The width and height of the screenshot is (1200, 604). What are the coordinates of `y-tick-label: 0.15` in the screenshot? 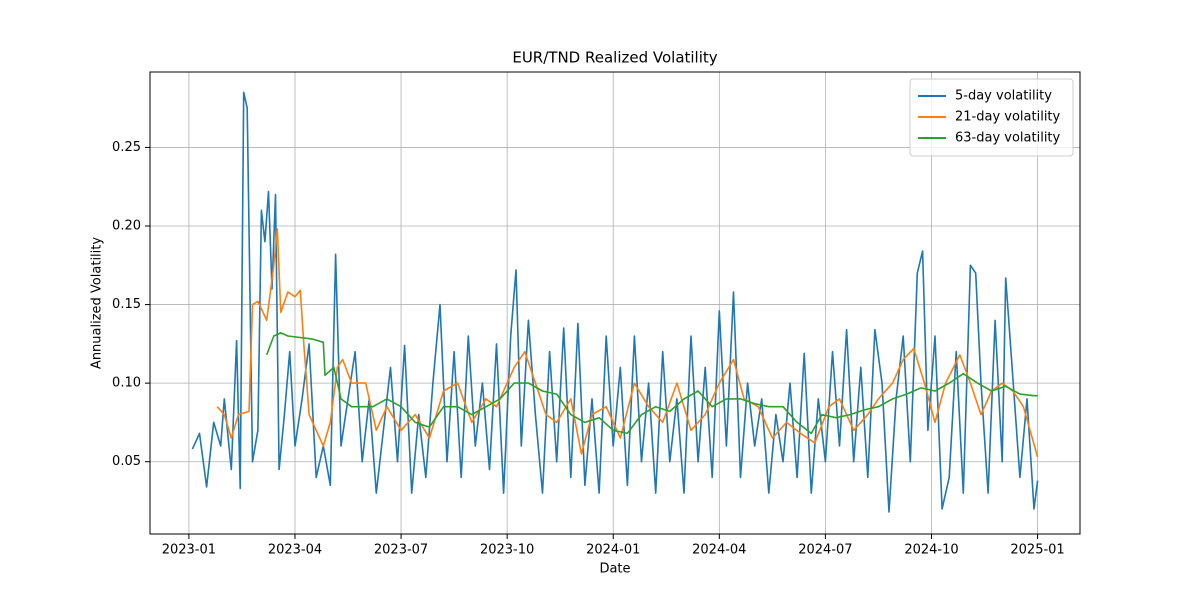 It's located at (126, 304).